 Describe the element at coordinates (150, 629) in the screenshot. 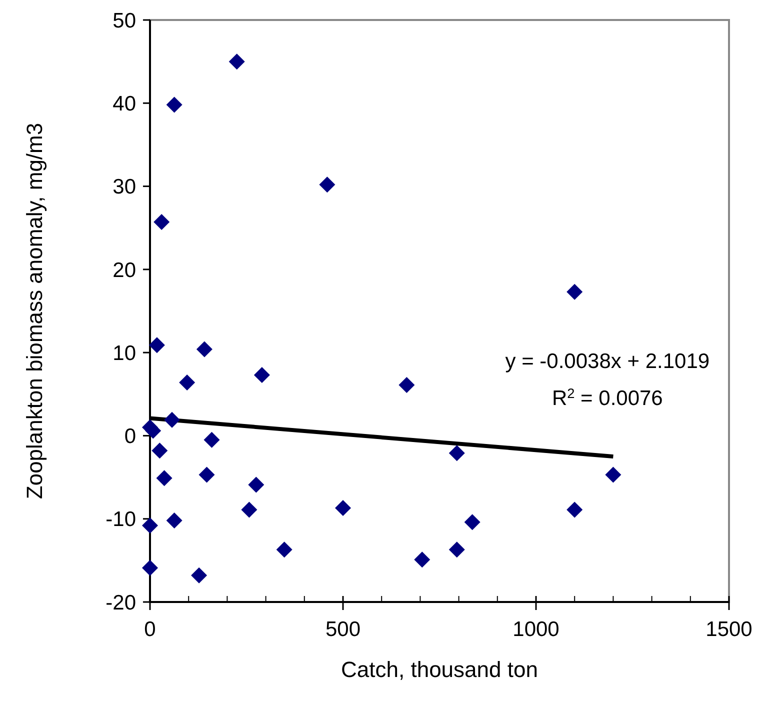

I see `x-tick-label: 0` at that location.